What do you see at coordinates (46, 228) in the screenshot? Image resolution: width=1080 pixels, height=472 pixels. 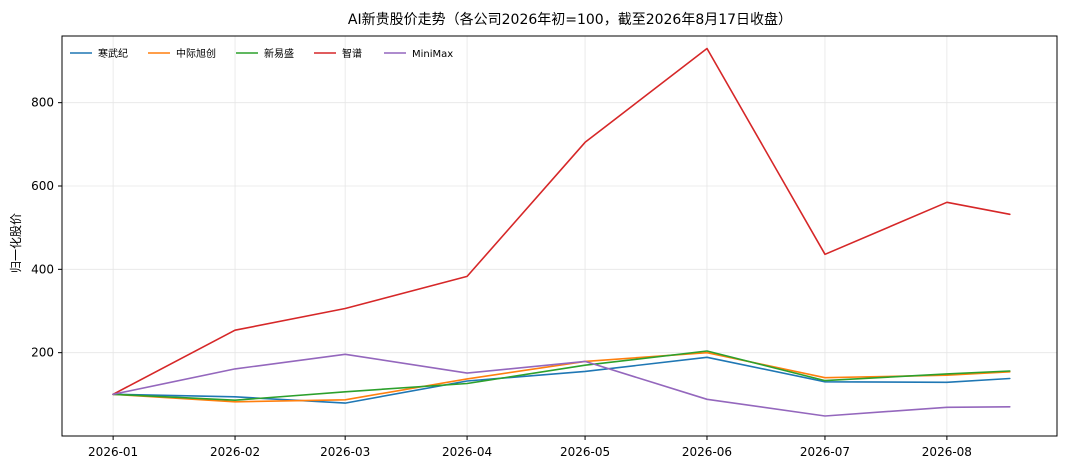 I see `y-axis: 200 400 600 800` at bounding box center [46, 228].